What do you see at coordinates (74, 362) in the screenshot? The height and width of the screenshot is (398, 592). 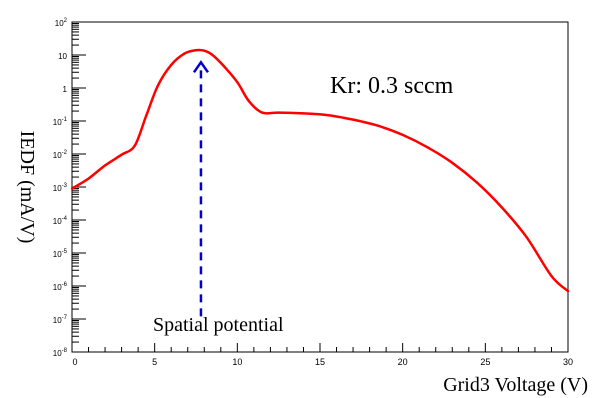 I see `x-tick-label: 0` at bounding box center [74, 362].